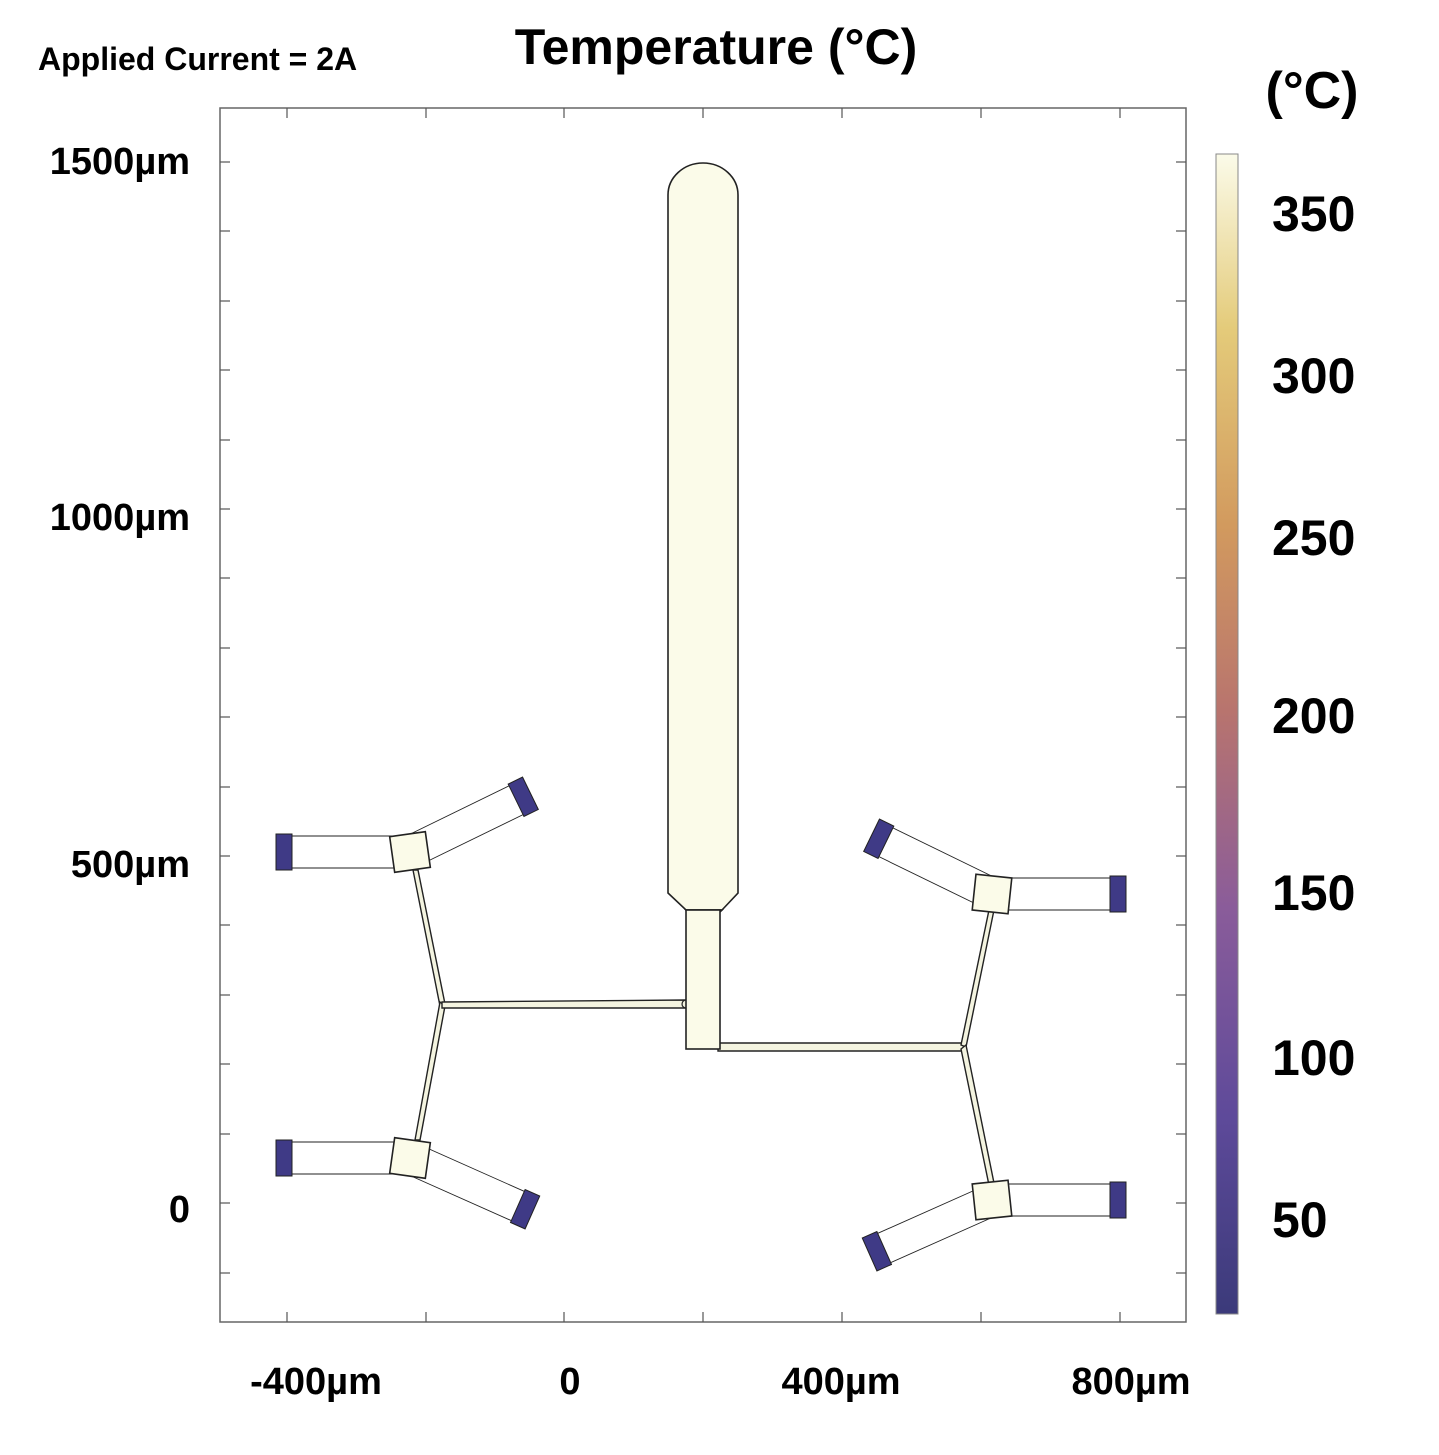  What do you see at coordinates (316, 1382) in the screenshot?
I see `x-tick-label: -400µm` at bounding box center [316, 1382].